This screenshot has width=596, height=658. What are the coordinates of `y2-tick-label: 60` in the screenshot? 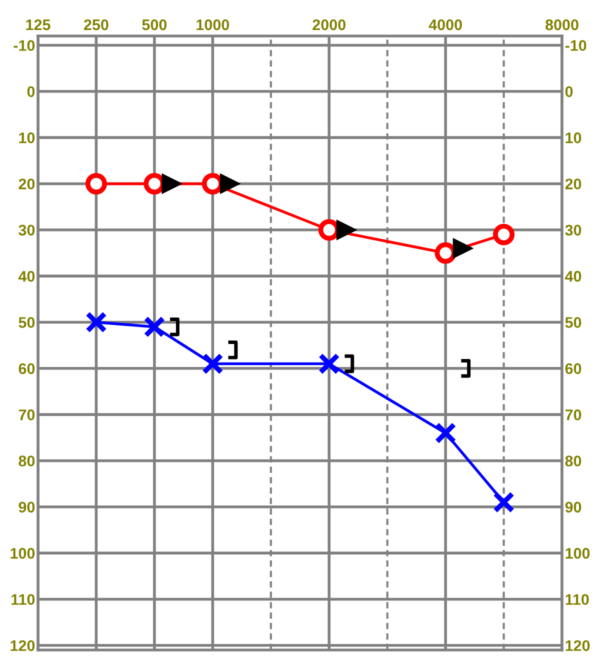 It's located at (573, 368).